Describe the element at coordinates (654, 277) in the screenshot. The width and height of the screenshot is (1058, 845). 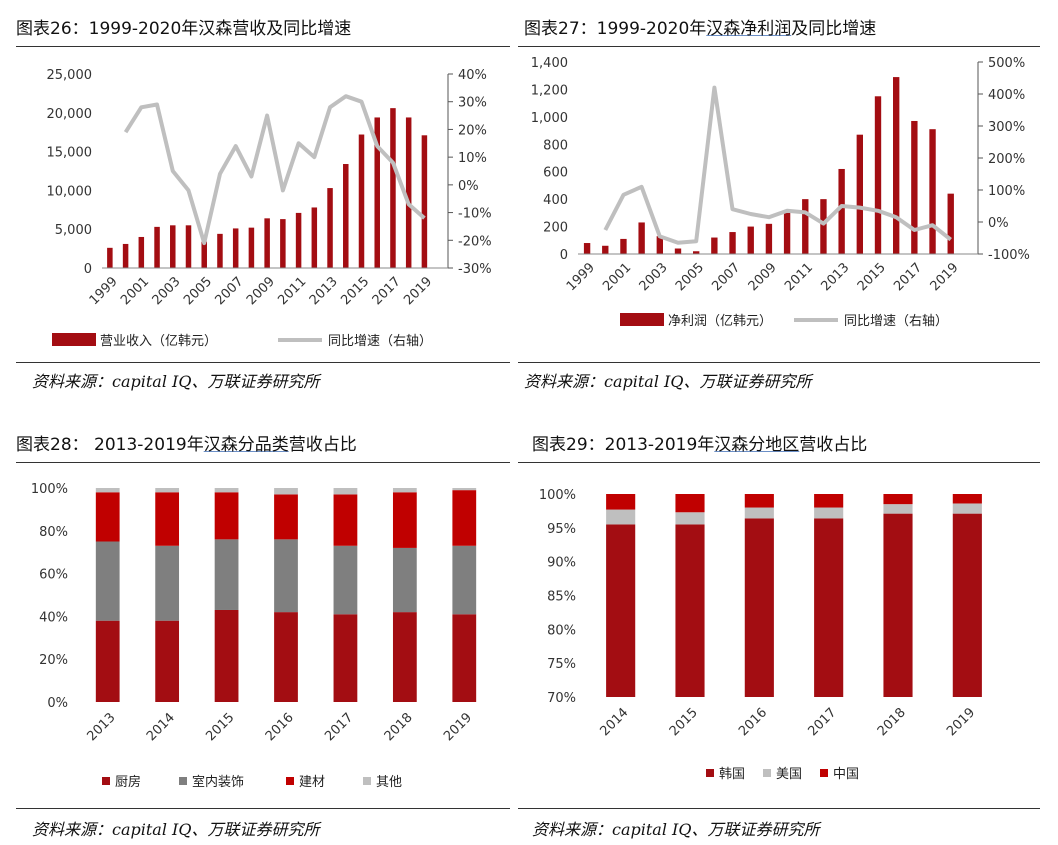
I see `x-tick-label: 2003` at that location.